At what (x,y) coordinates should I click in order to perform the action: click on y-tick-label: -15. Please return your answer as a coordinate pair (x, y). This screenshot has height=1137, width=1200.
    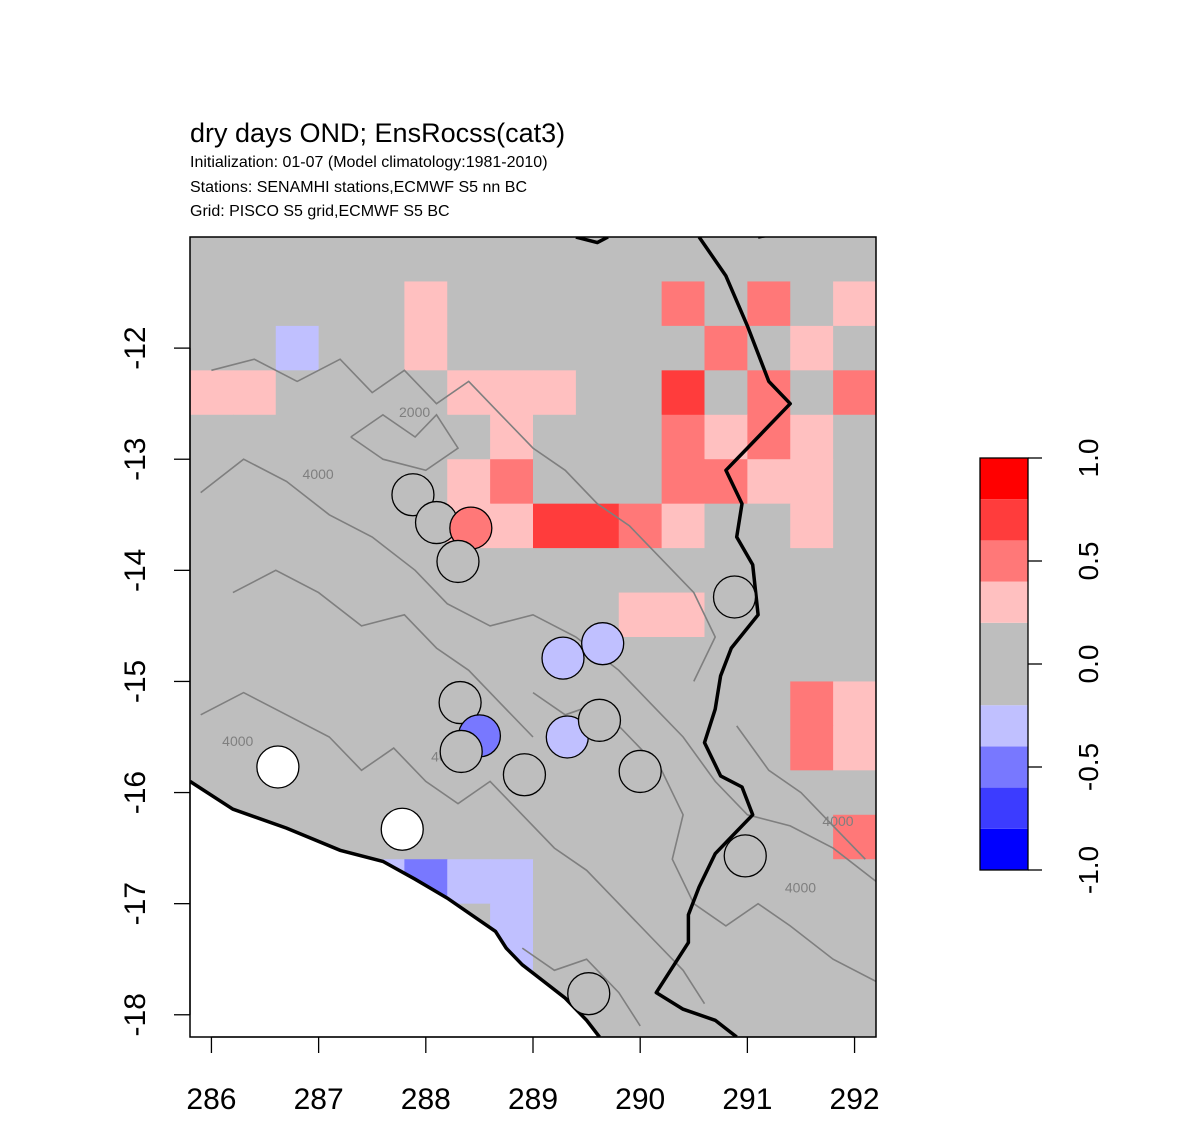
    Looking at the image, I should click on (135, 681).